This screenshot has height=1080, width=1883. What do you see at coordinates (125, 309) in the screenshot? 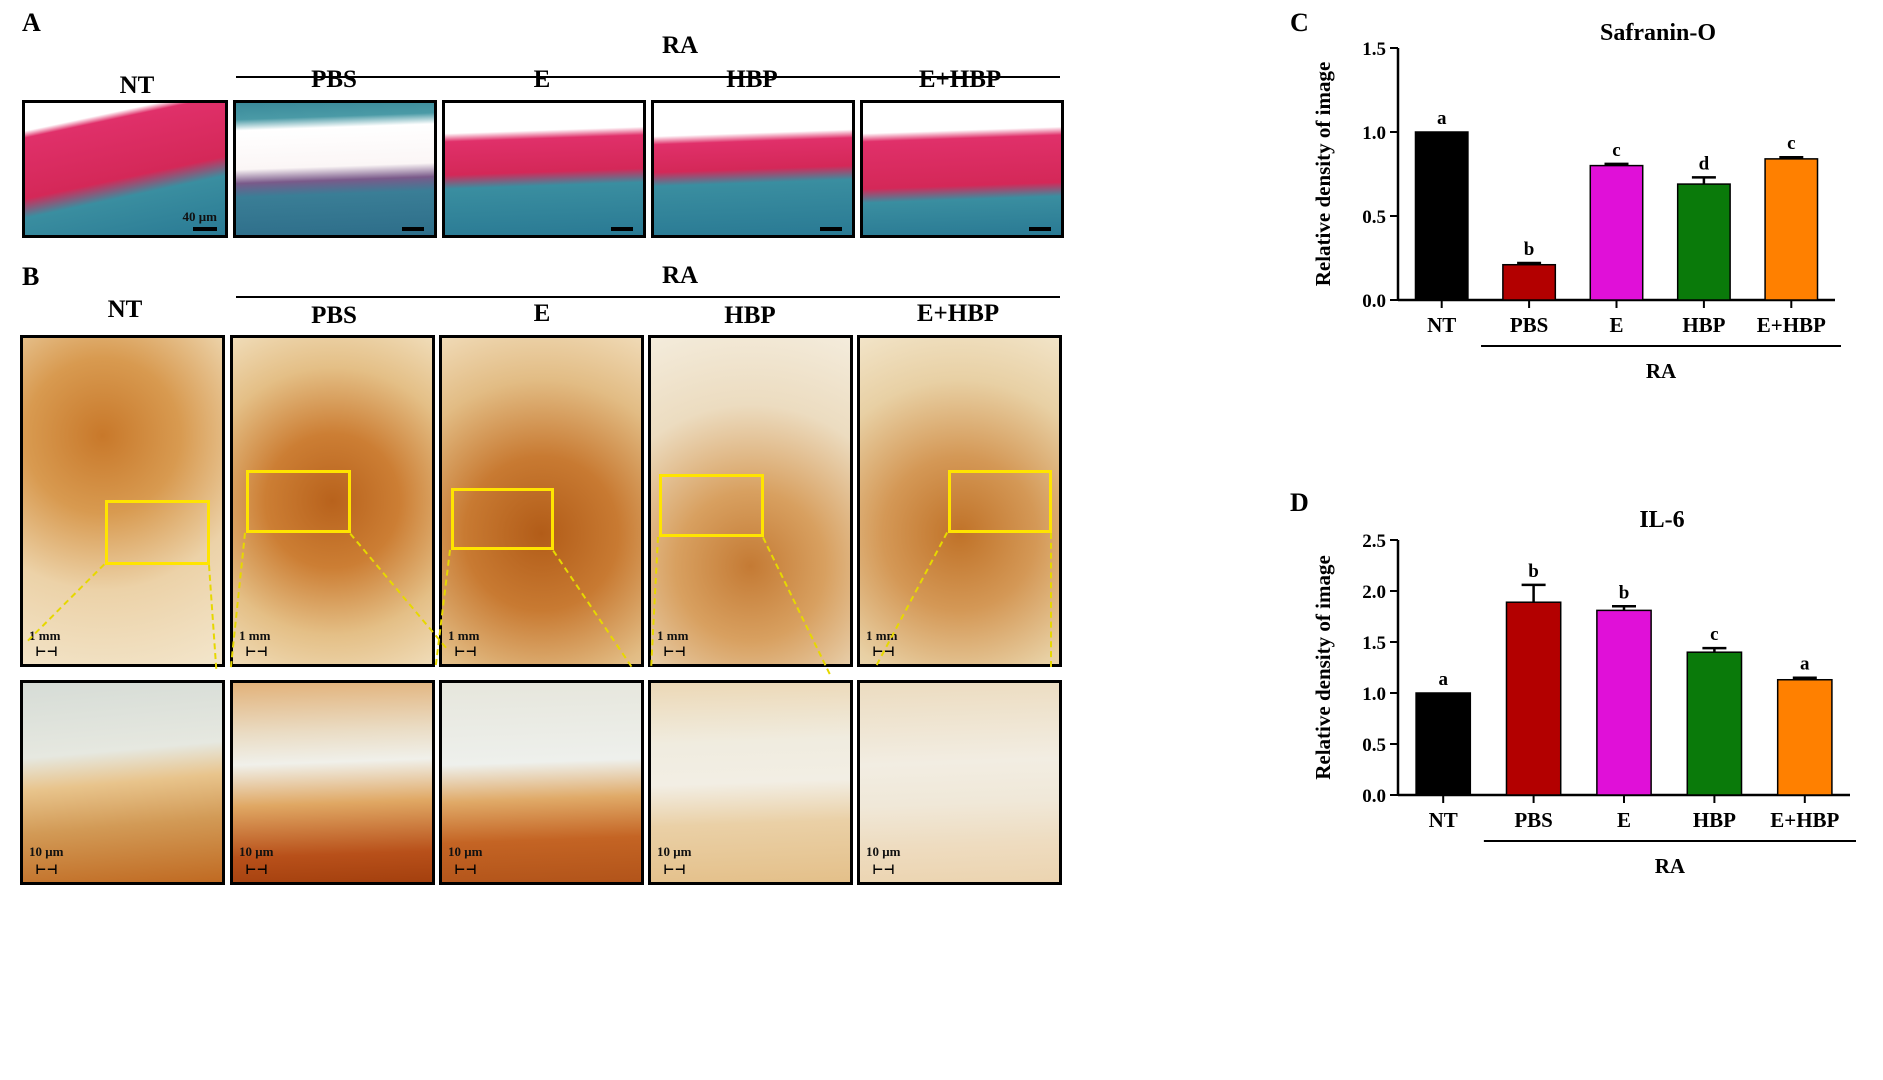
I see `panel-b-col-nt: NT` at bounding box center [125, 309].